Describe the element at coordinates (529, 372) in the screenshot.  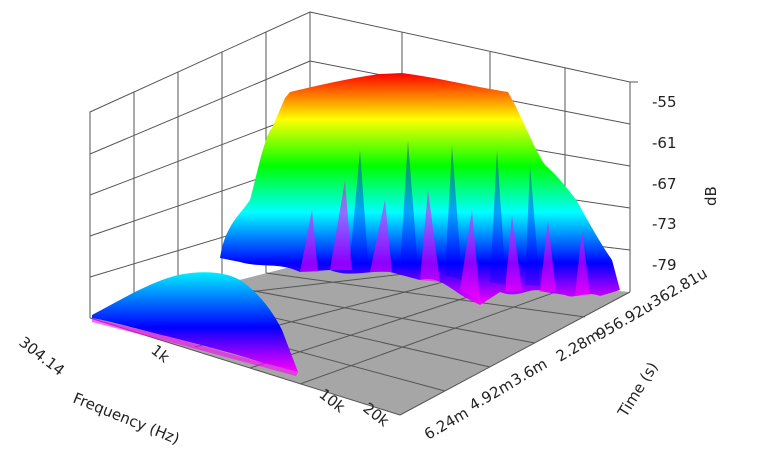
I see `y-tick-label: 3.6m` at that location.